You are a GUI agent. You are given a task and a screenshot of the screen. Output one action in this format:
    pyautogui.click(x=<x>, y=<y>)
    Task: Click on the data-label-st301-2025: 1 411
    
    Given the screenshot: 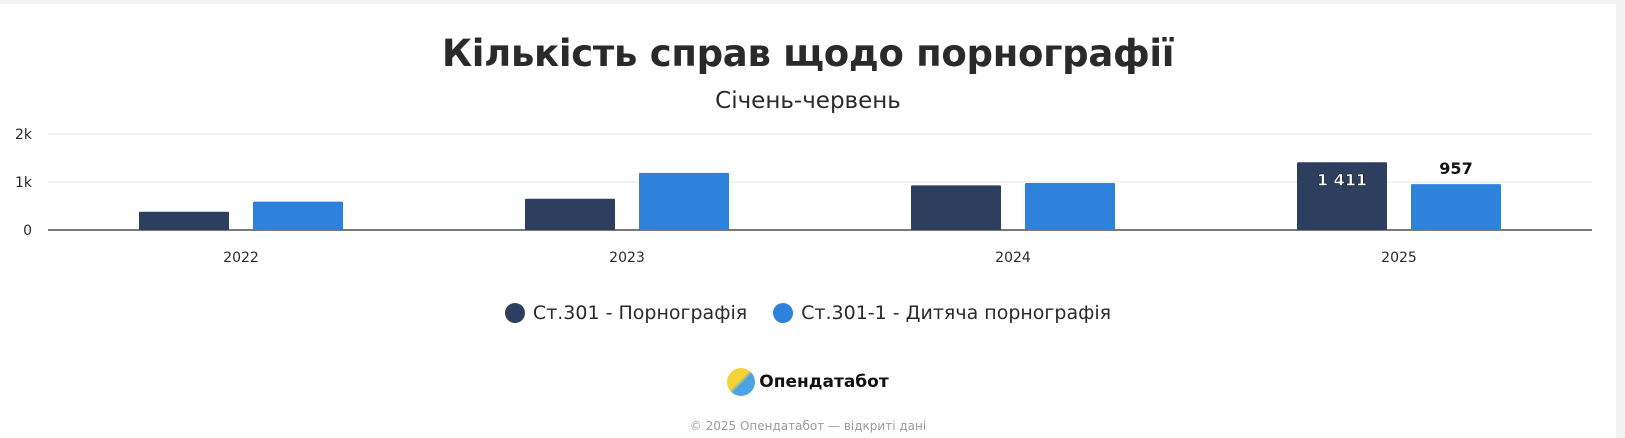 What is the action you would take?
    pyautogui.click(x=1342, y=179)
    